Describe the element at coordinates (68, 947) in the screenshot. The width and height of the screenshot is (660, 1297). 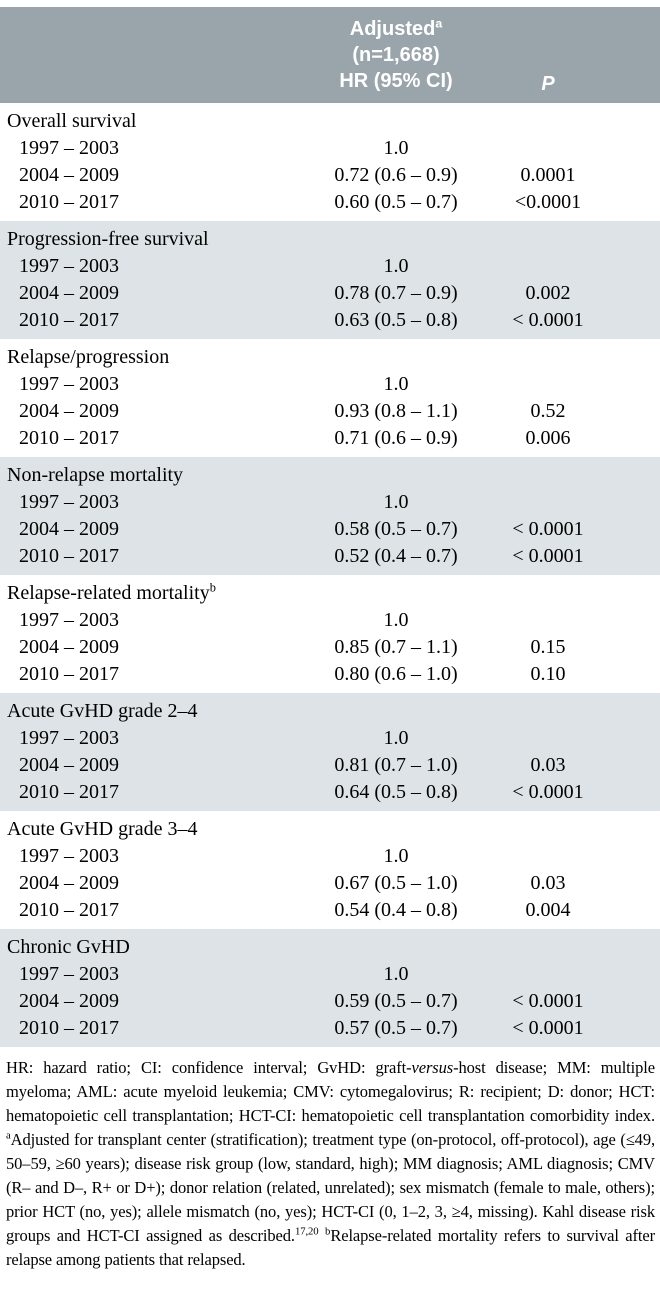
I see `section-title-text: Chronic GvHD` at that location.